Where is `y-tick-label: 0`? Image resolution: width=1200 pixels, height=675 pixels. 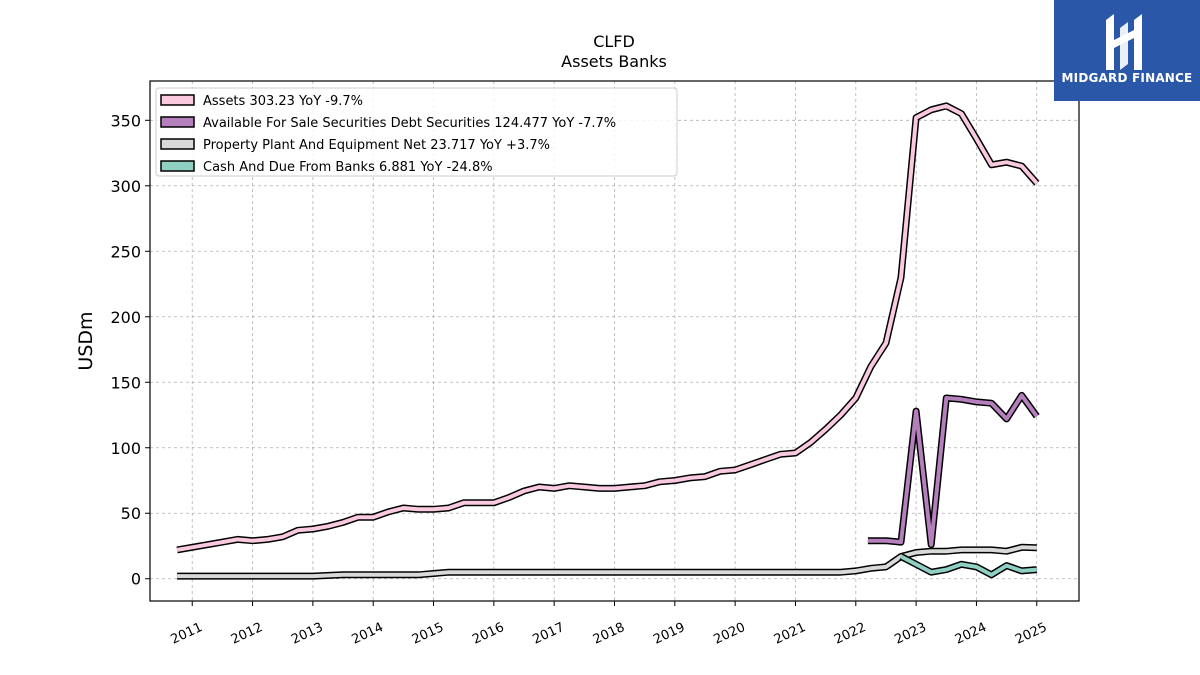
y-tick-label: 0 is located at coordinates (136, 579).